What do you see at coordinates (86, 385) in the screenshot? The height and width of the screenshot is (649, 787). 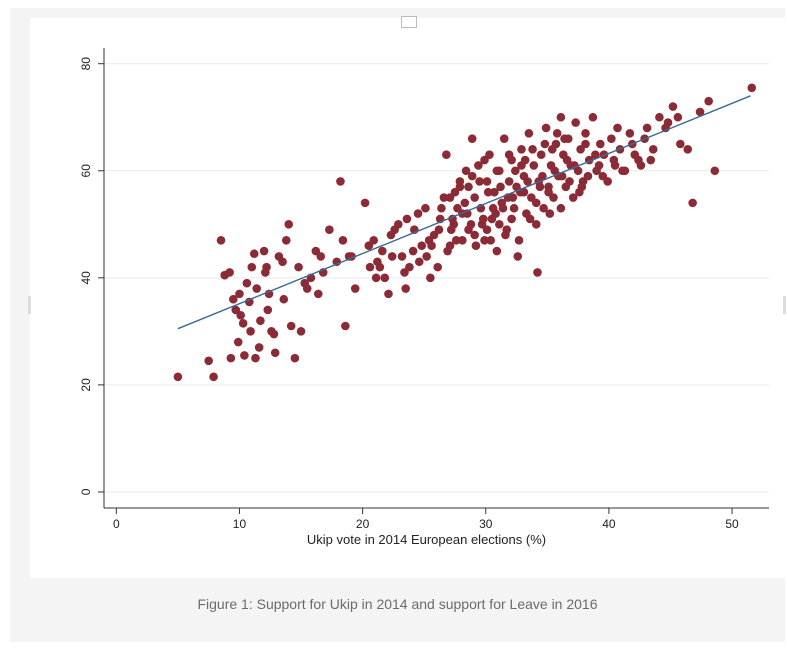 I see `y-tick-label-20: 20` at bounding box center [86, 385].